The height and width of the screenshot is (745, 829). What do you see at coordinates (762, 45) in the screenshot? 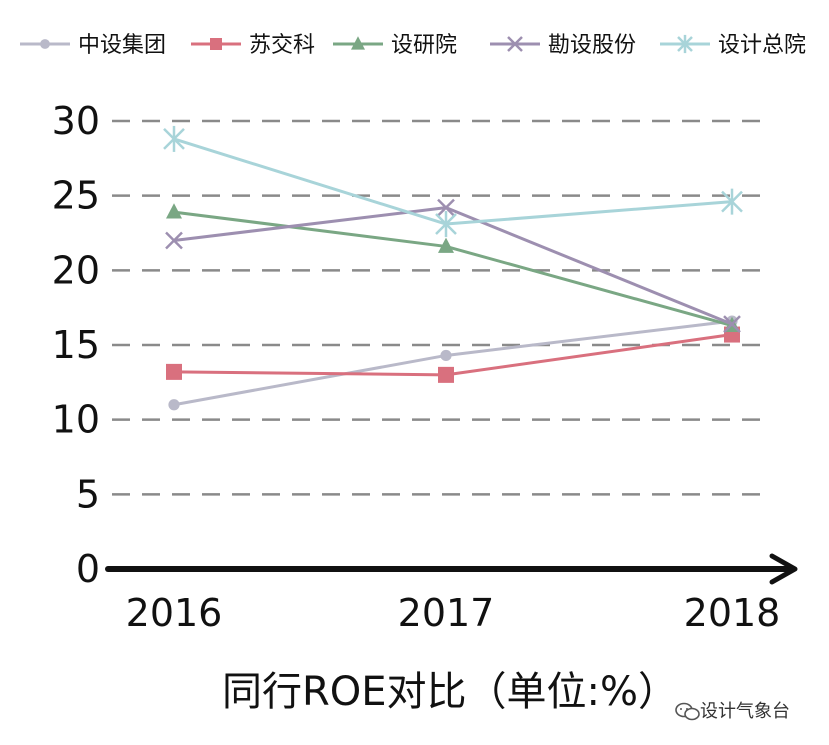
I see `legend-label: 设计总院` at bounding box center [762, 45].